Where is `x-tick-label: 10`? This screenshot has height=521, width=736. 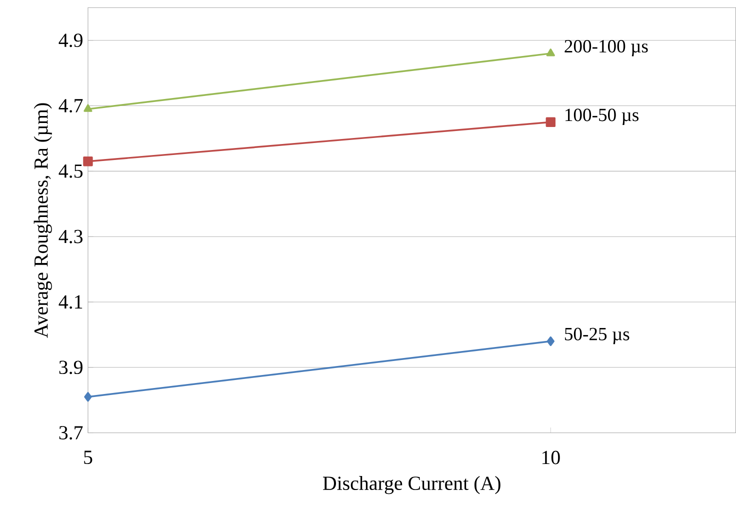
x-tick-label: 10 is located at coordinates (551, 457).